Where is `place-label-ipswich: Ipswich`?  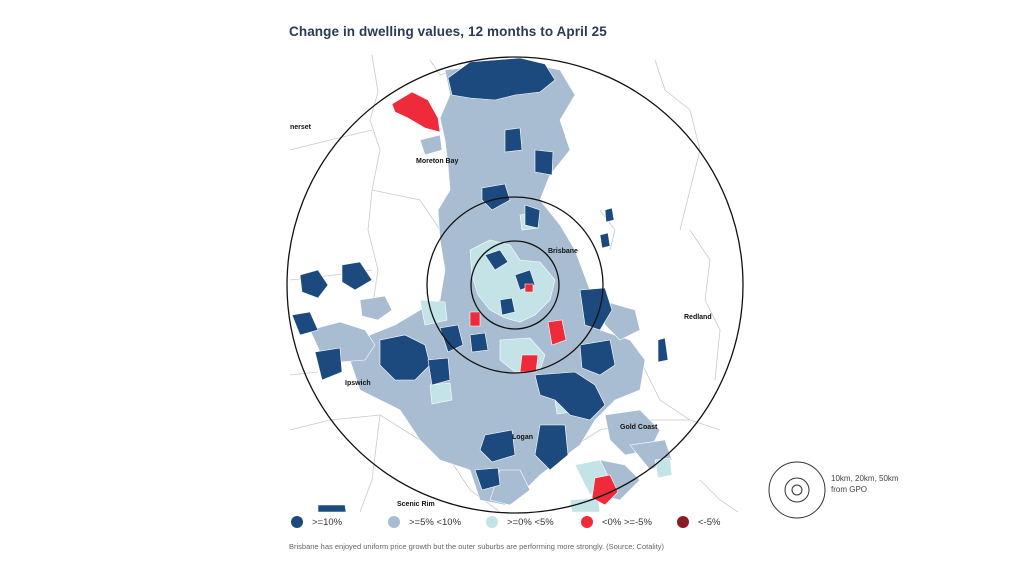
place-label-ipswich: Ipswich is located at coordinates (358, 383).